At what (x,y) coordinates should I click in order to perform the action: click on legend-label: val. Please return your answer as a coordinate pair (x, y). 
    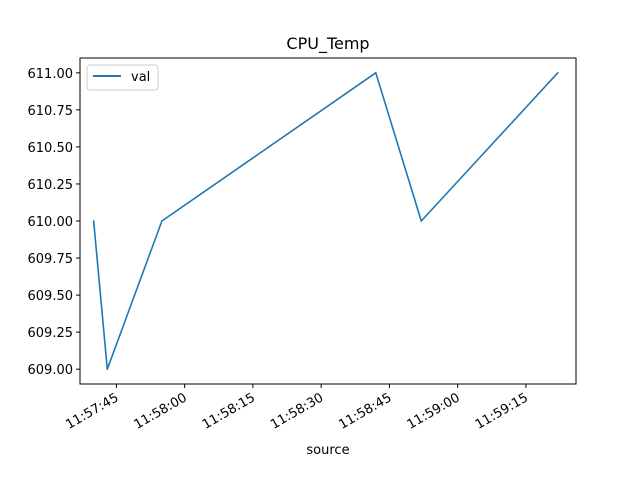
    Looking at the image, I should click on (140, 77).